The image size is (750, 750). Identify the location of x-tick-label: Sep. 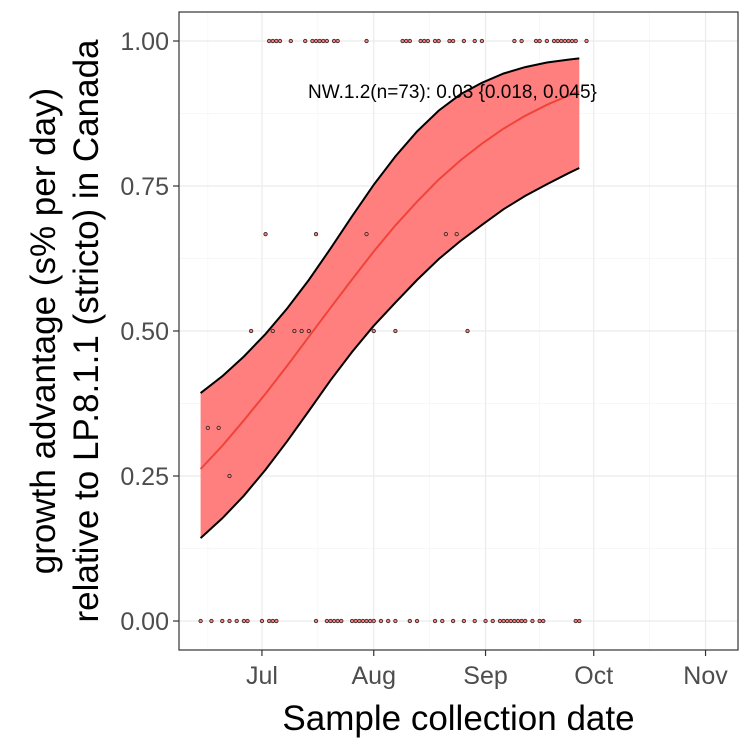
(485, 676).